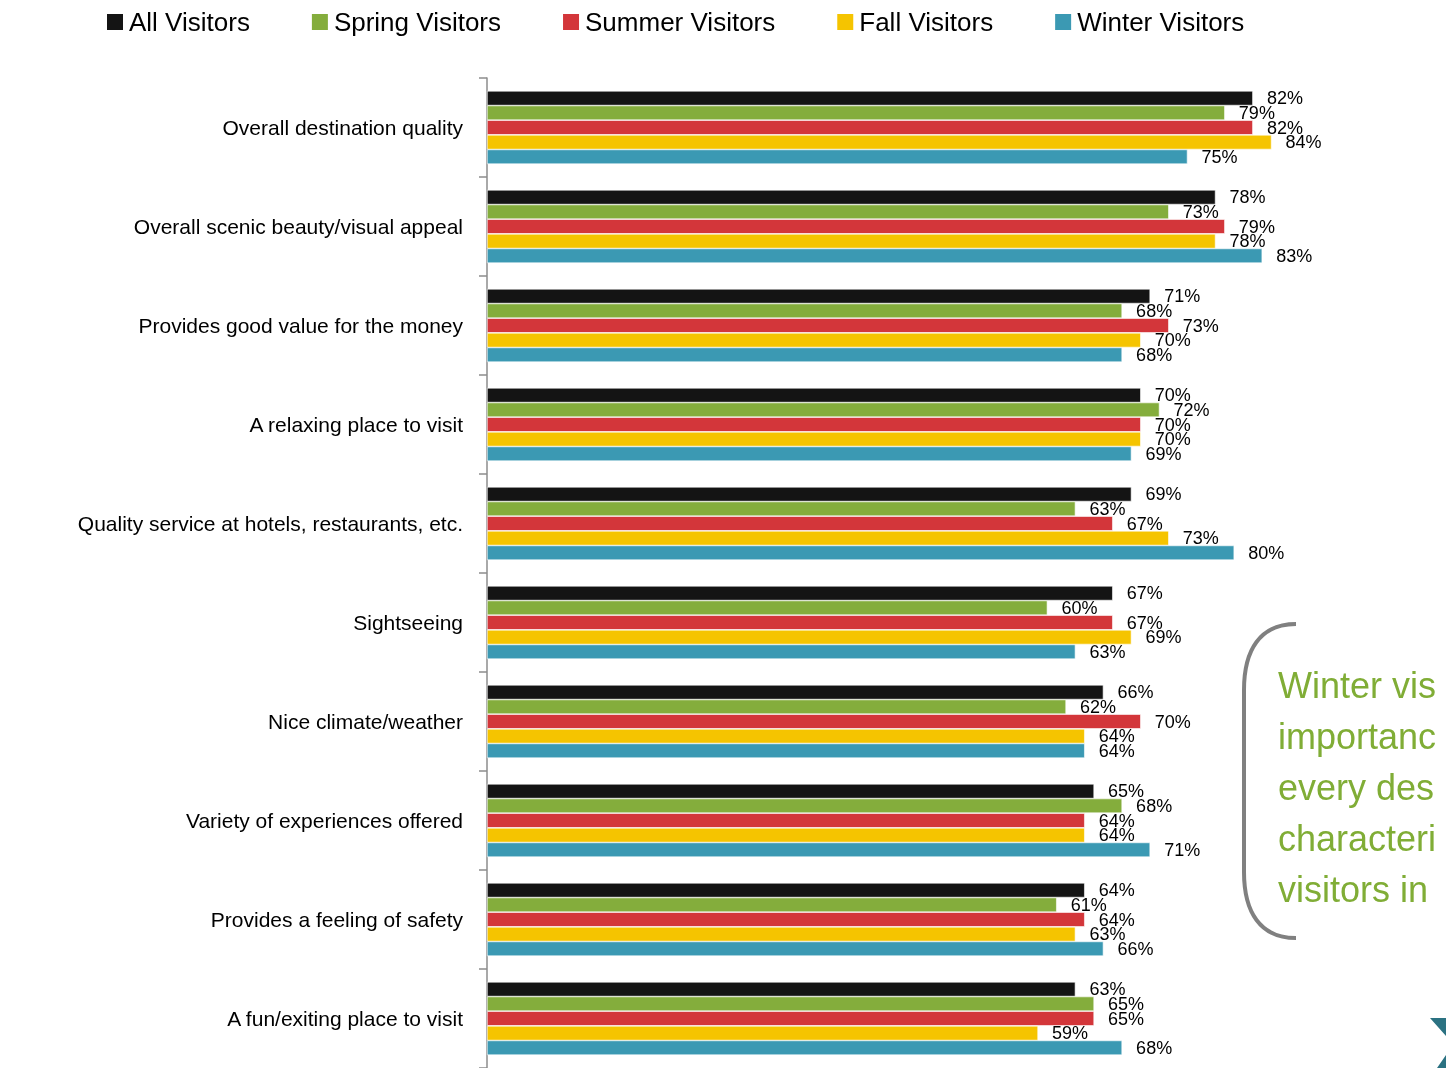  Describe the element at coordinates (324, 820) in the screenshot. I see `y-tick-label: Variety of experiences offered` at that location.